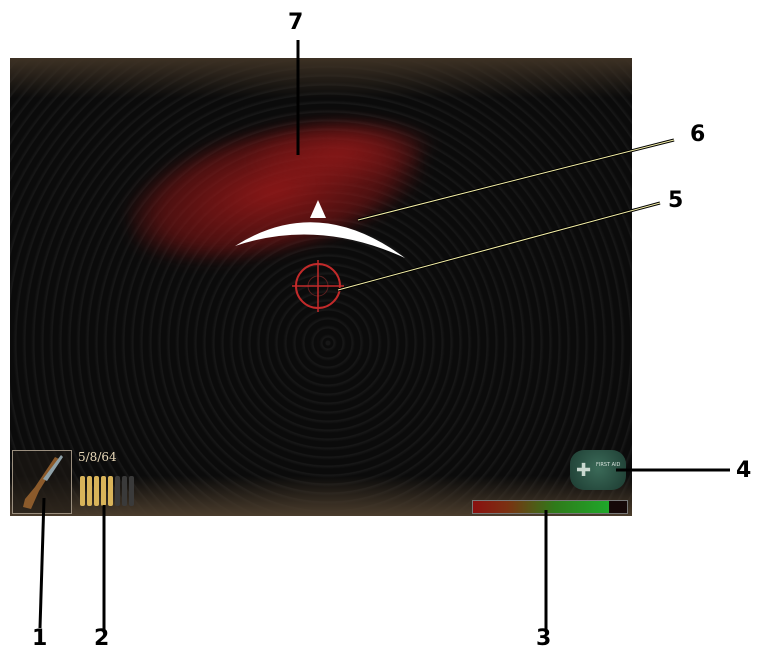  I want to click on callout-label-6: 6, so click(698, 134).